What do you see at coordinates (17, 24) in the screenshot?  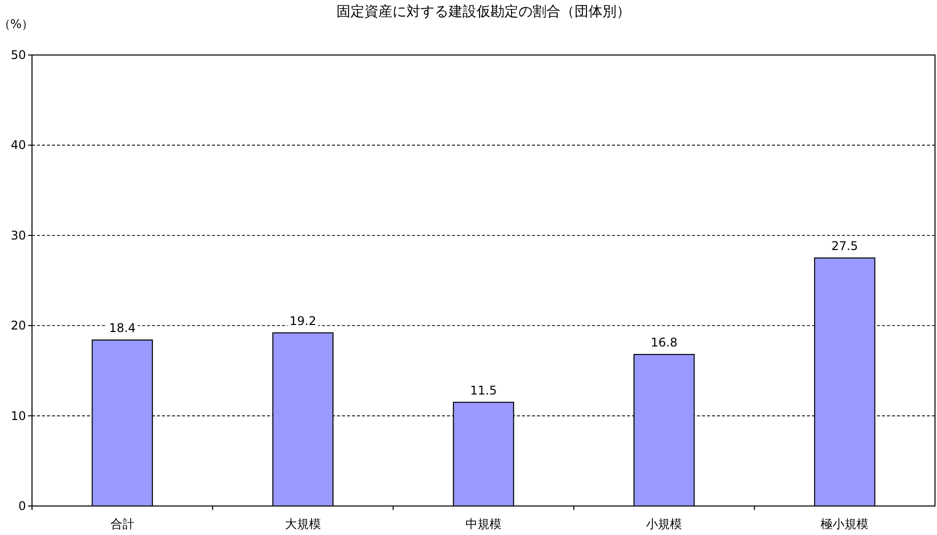 I see `y-axis-title: （%）` at bounding box center [17, 24].